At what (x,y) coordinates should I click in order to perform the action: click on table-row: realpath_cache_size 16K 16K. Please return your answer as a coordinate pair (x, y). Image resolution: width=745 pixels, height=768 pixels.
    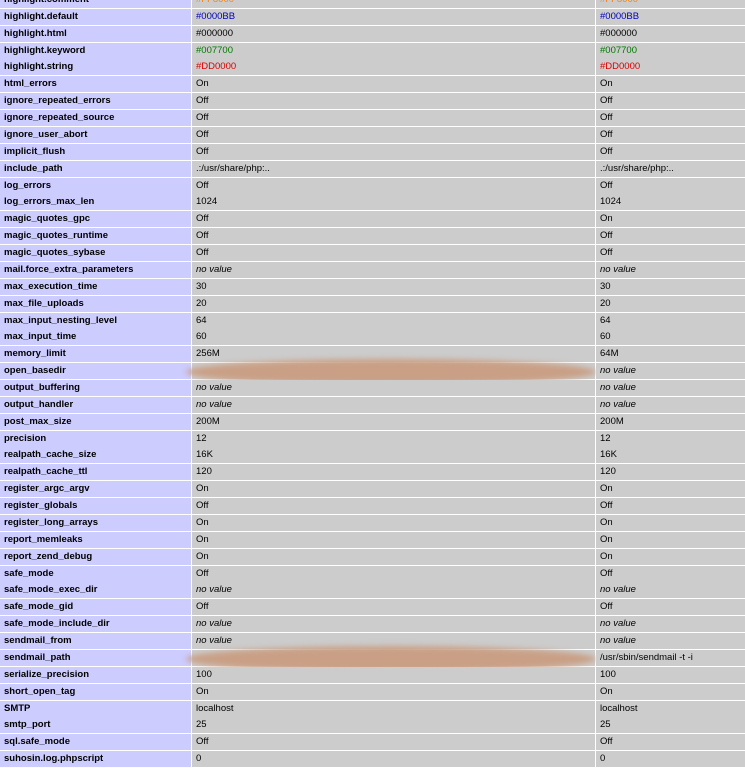
    Looking at the image, I should click on (372, 455).